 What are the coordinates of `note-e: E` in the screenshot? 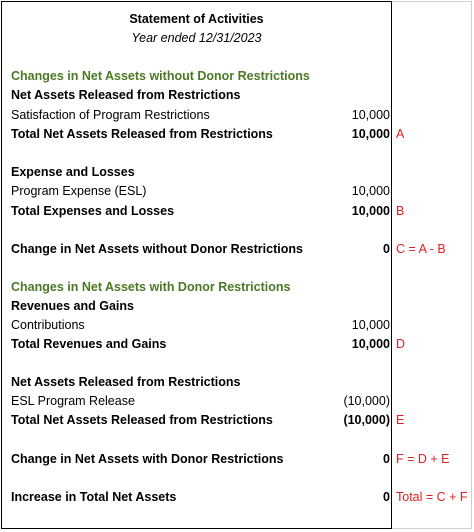 It's located at (400, 420).